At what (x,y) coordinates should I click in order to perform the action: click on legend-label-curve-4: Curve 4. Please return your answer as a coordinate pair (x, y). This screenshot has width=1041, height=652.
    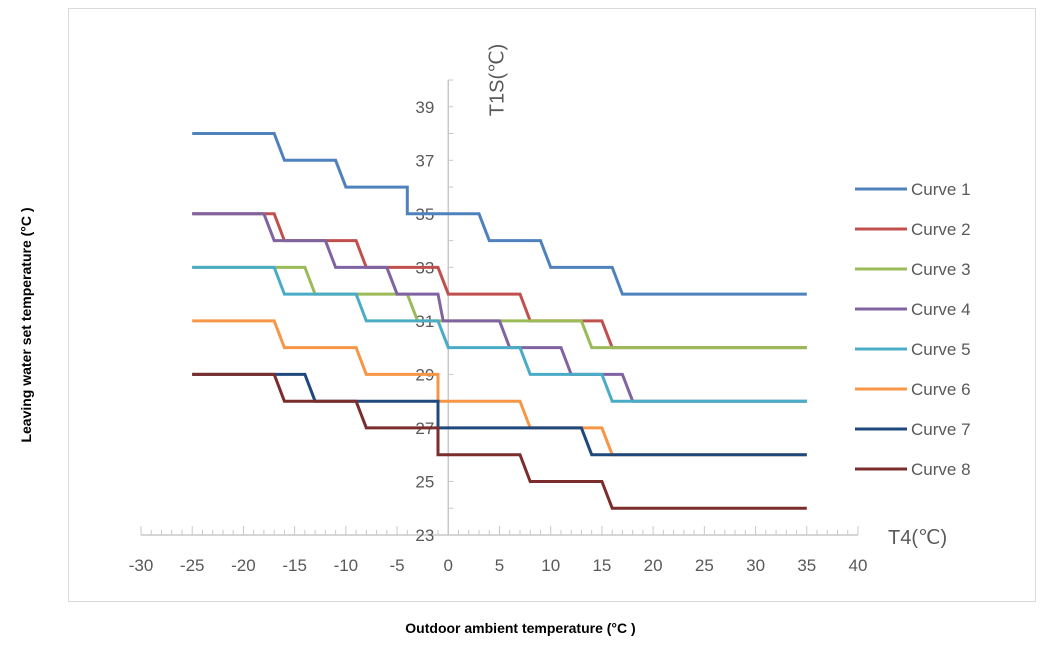
    Looking at the image, I should click on (941, 309).